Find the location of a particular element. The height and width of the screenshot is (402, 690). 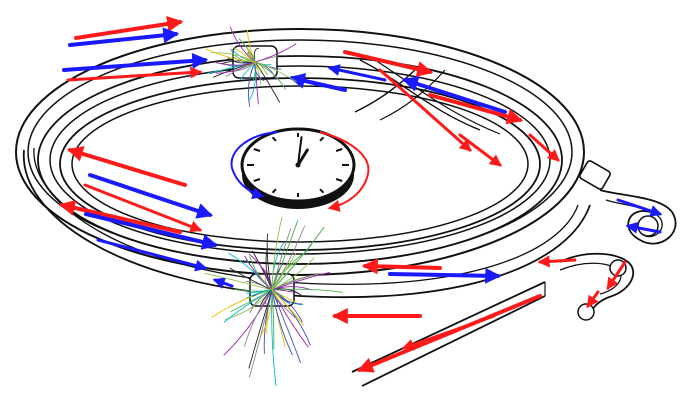

injector-loop-icon is located at coordinates (628, 202).